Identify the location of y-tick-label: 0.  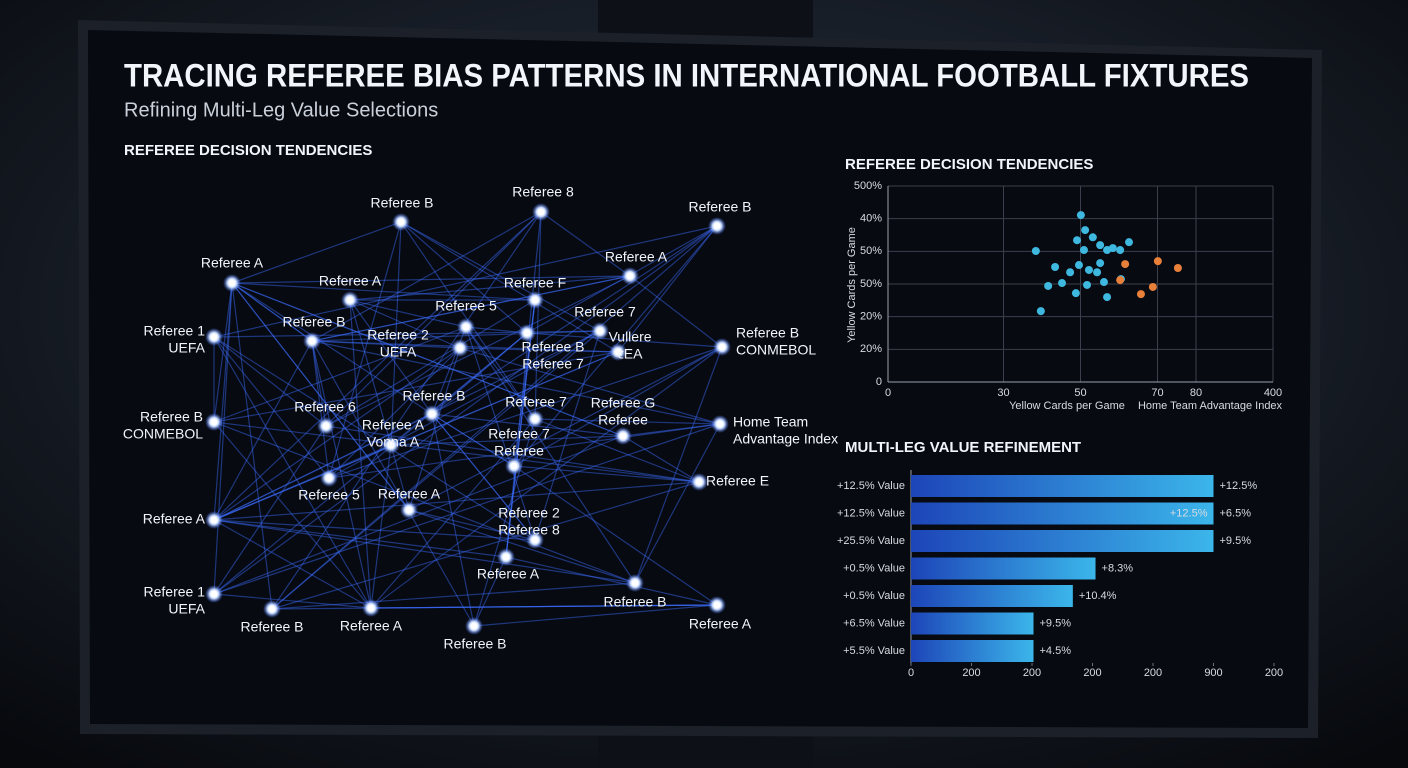
(879, 382).